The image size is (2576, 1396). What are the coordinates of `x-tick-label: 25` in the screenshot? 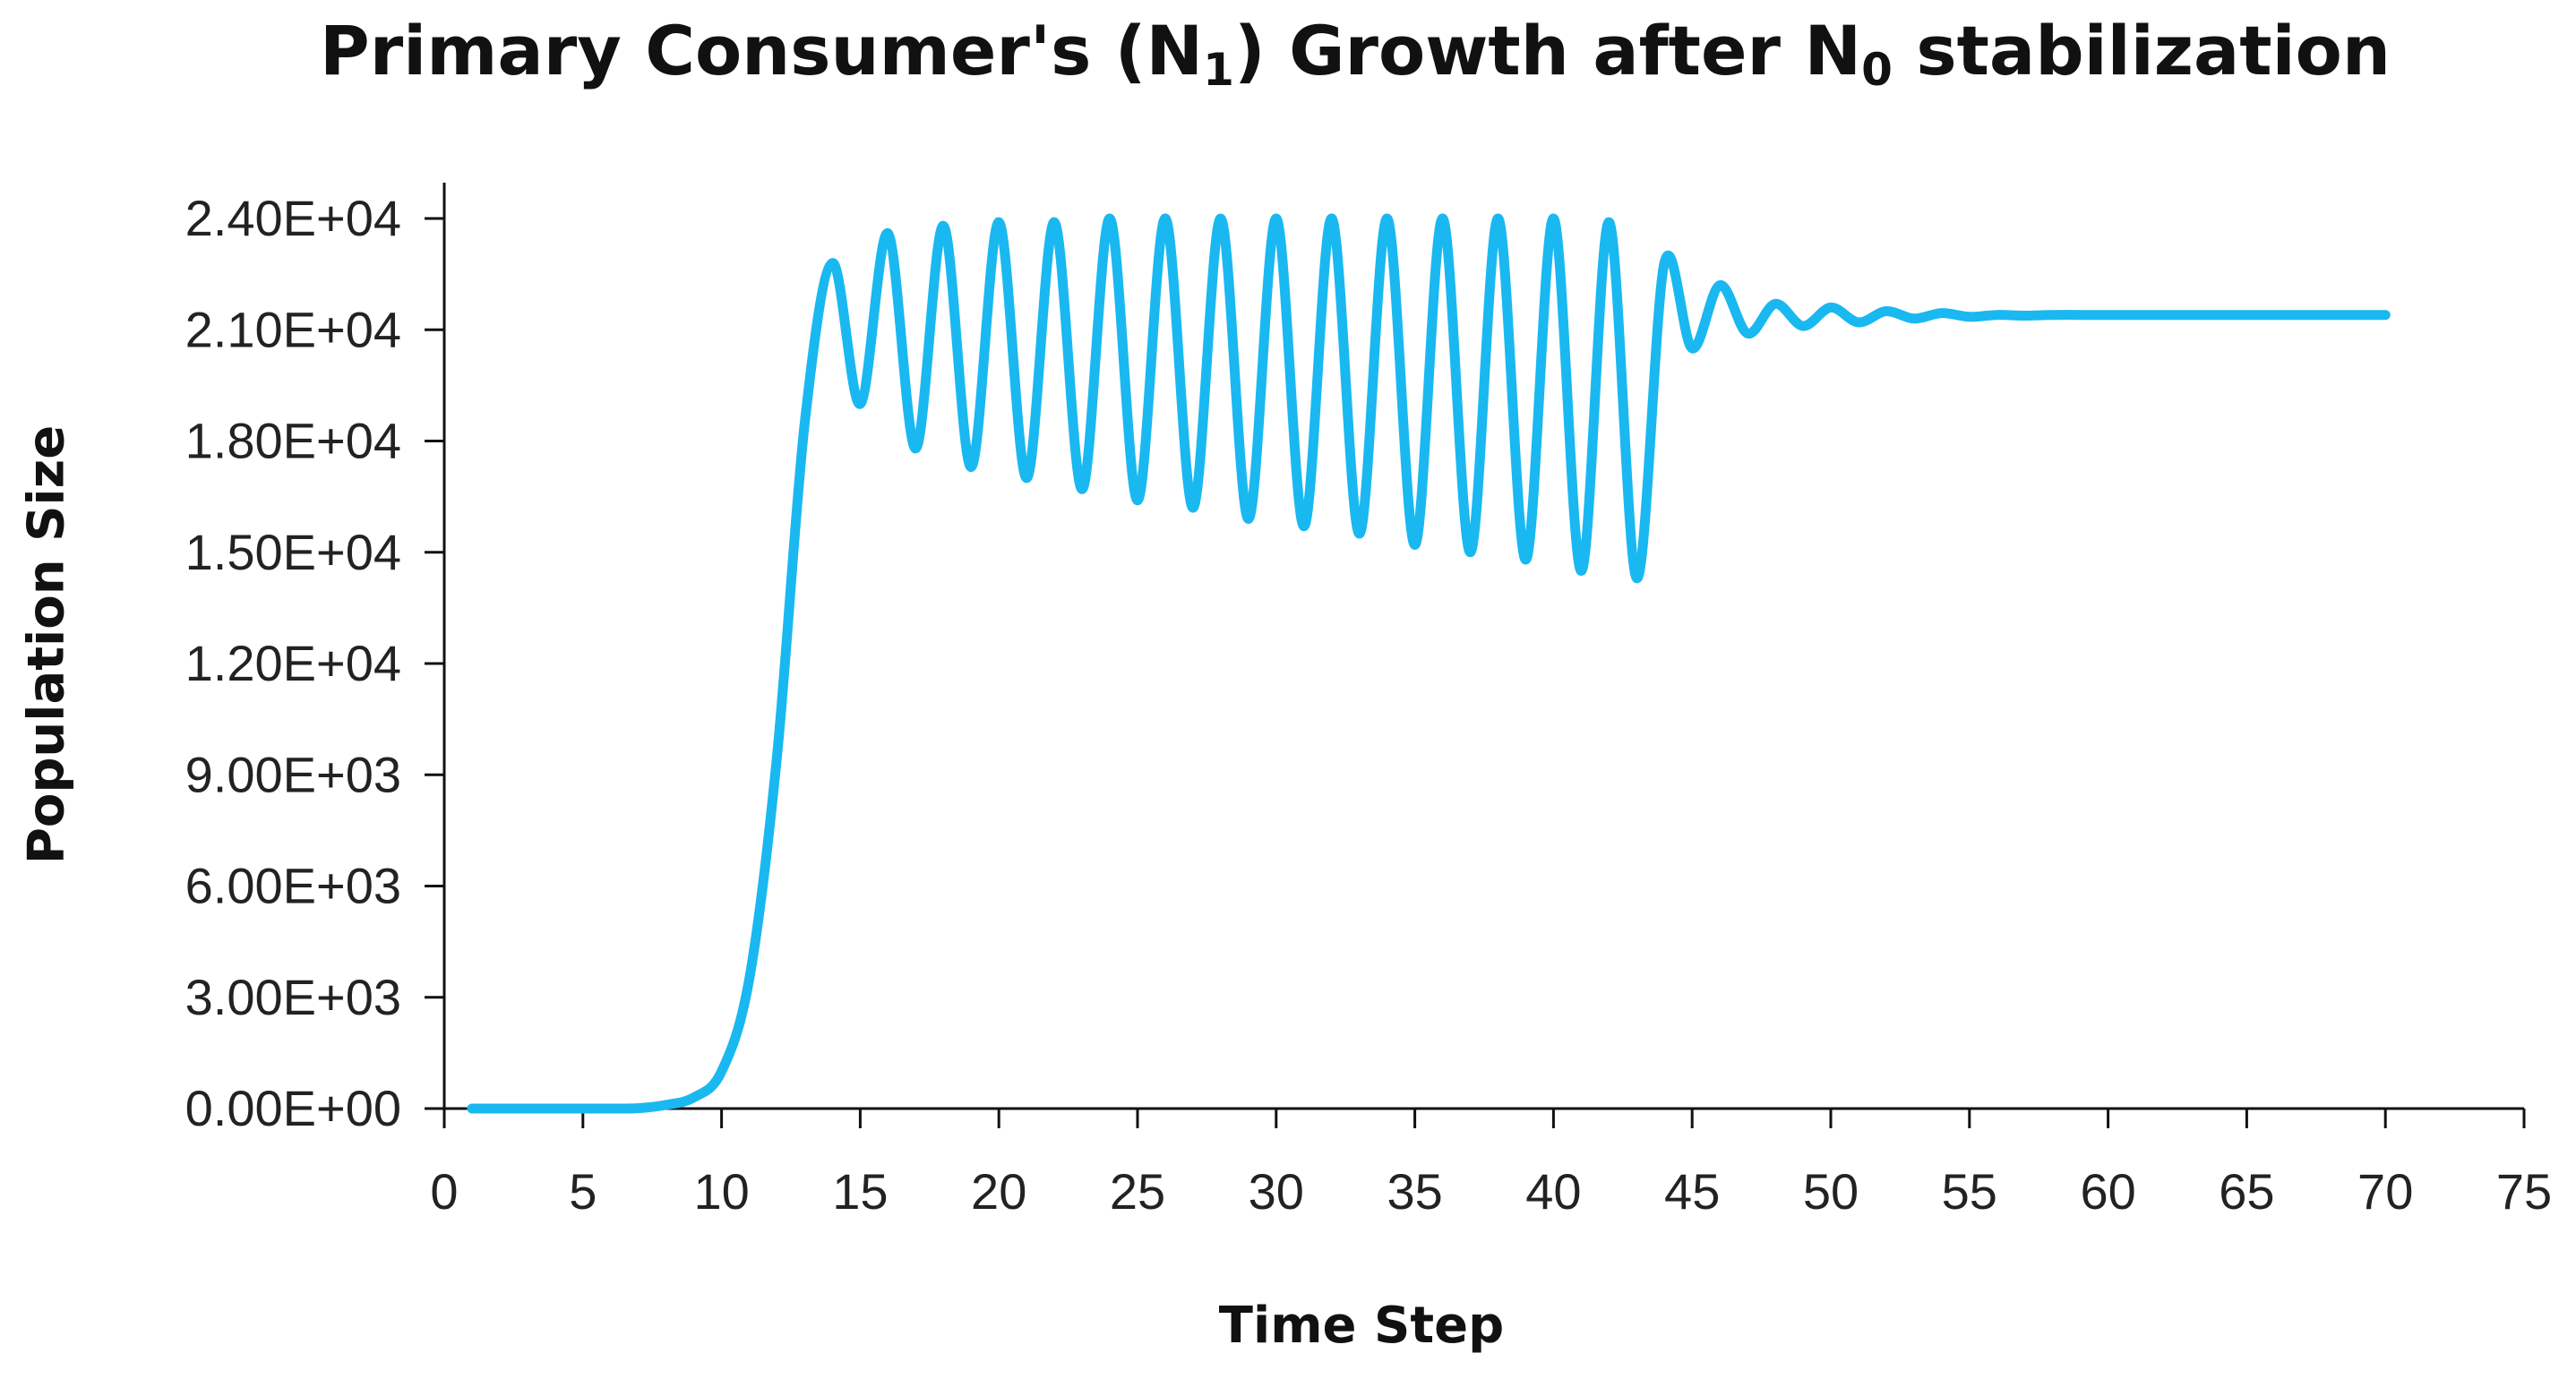 It's located at (1137, 1191).